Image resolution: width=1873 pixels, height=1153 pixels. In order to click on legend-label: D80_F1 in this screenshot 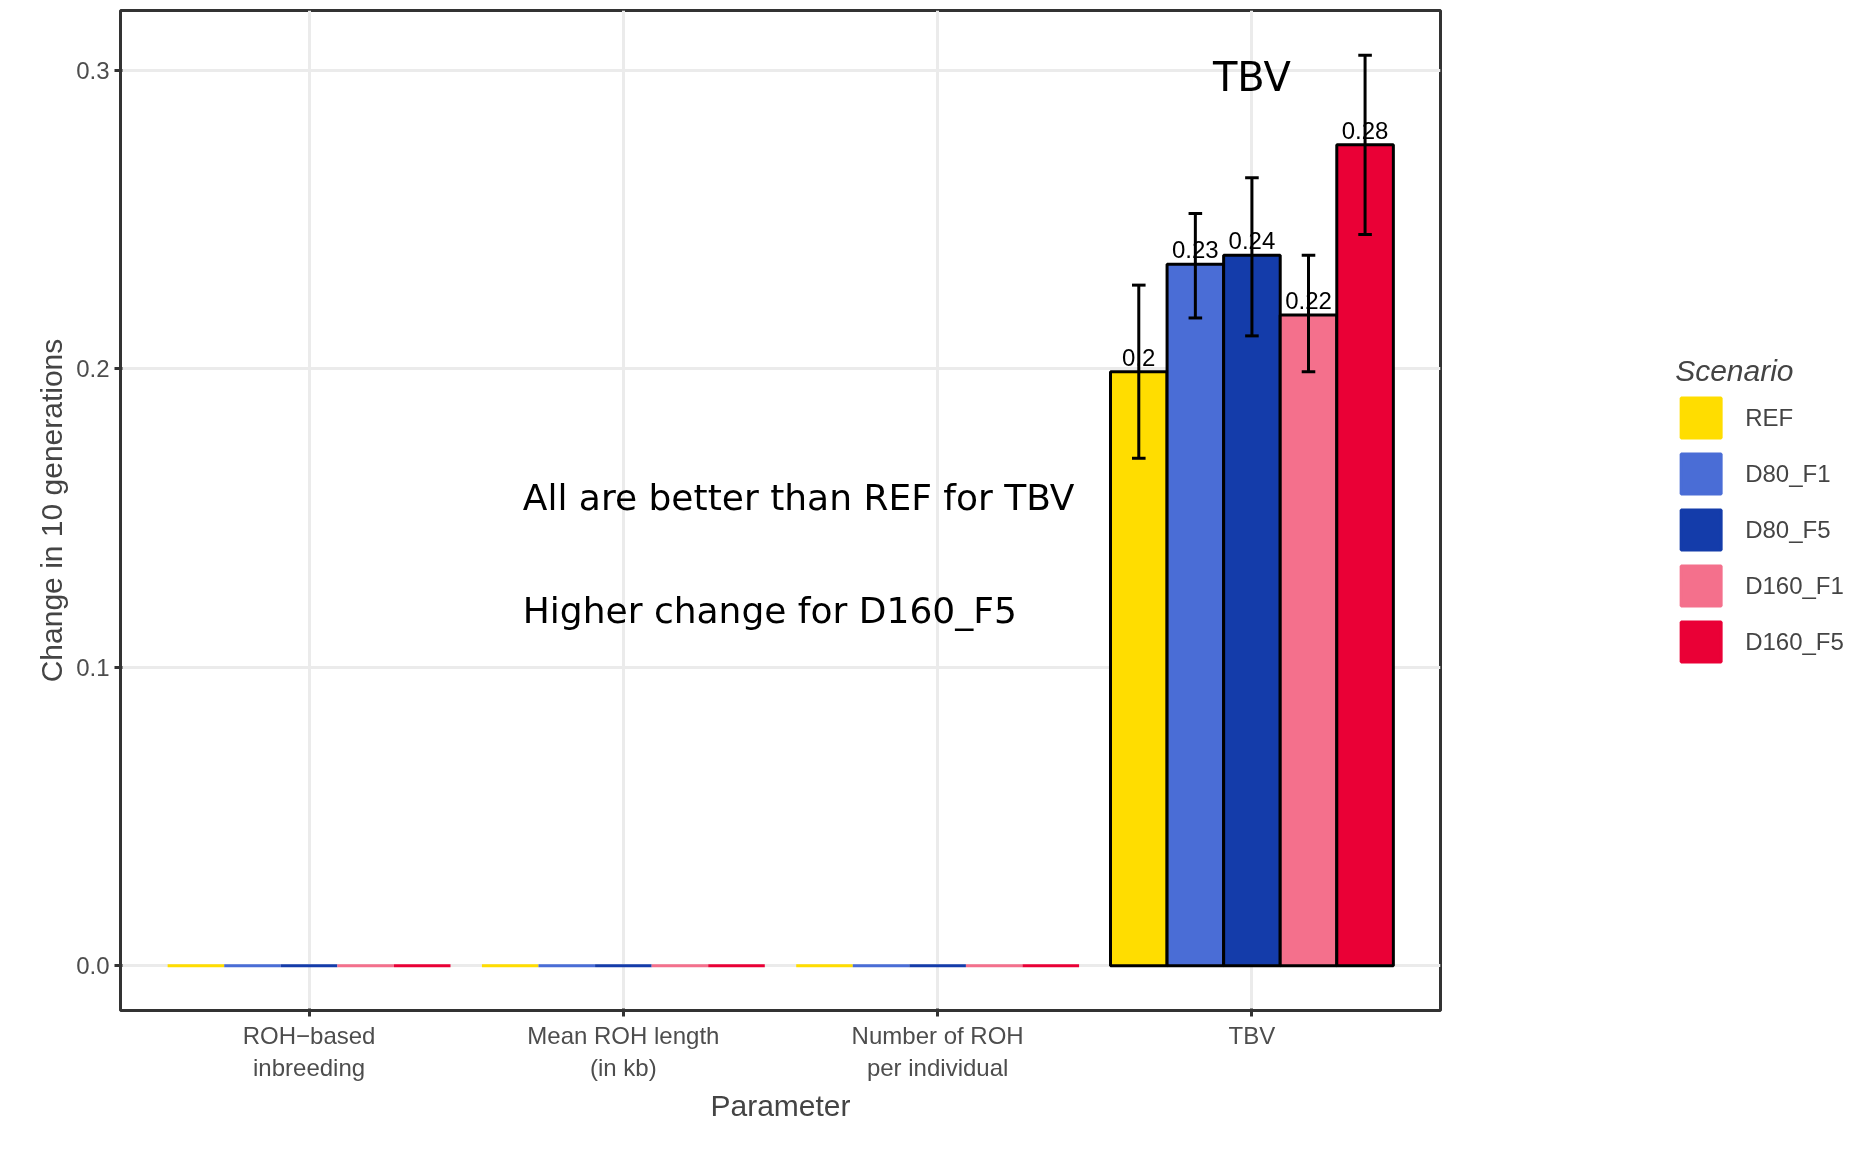, I will do `click(1788, 473)`.